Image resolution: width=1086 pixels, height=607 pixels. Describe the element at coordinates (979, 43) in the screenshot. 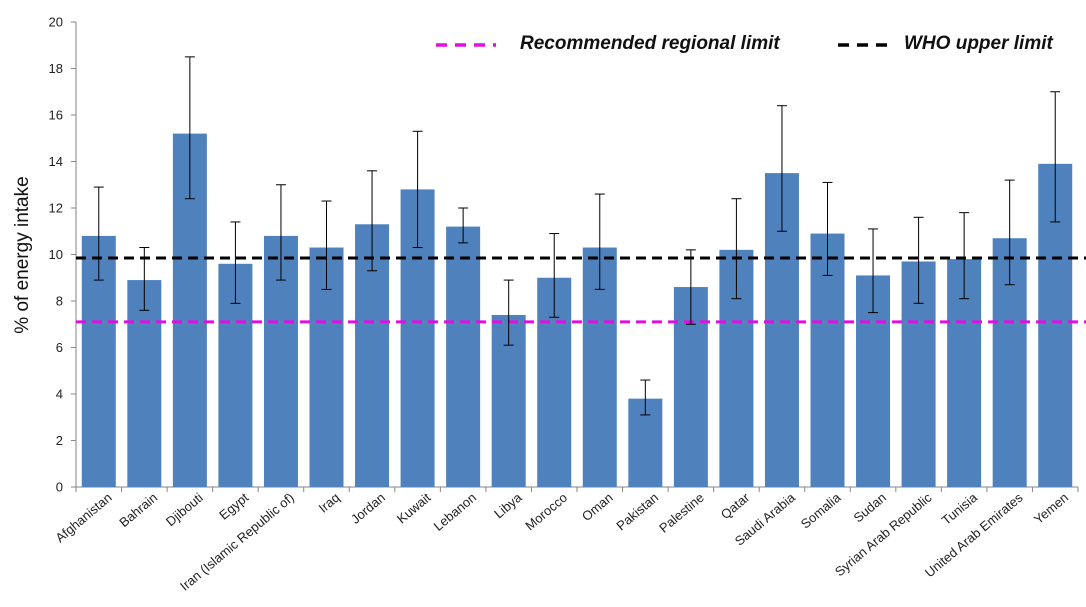

I see `legend-label: WHO upper limit` at that location.